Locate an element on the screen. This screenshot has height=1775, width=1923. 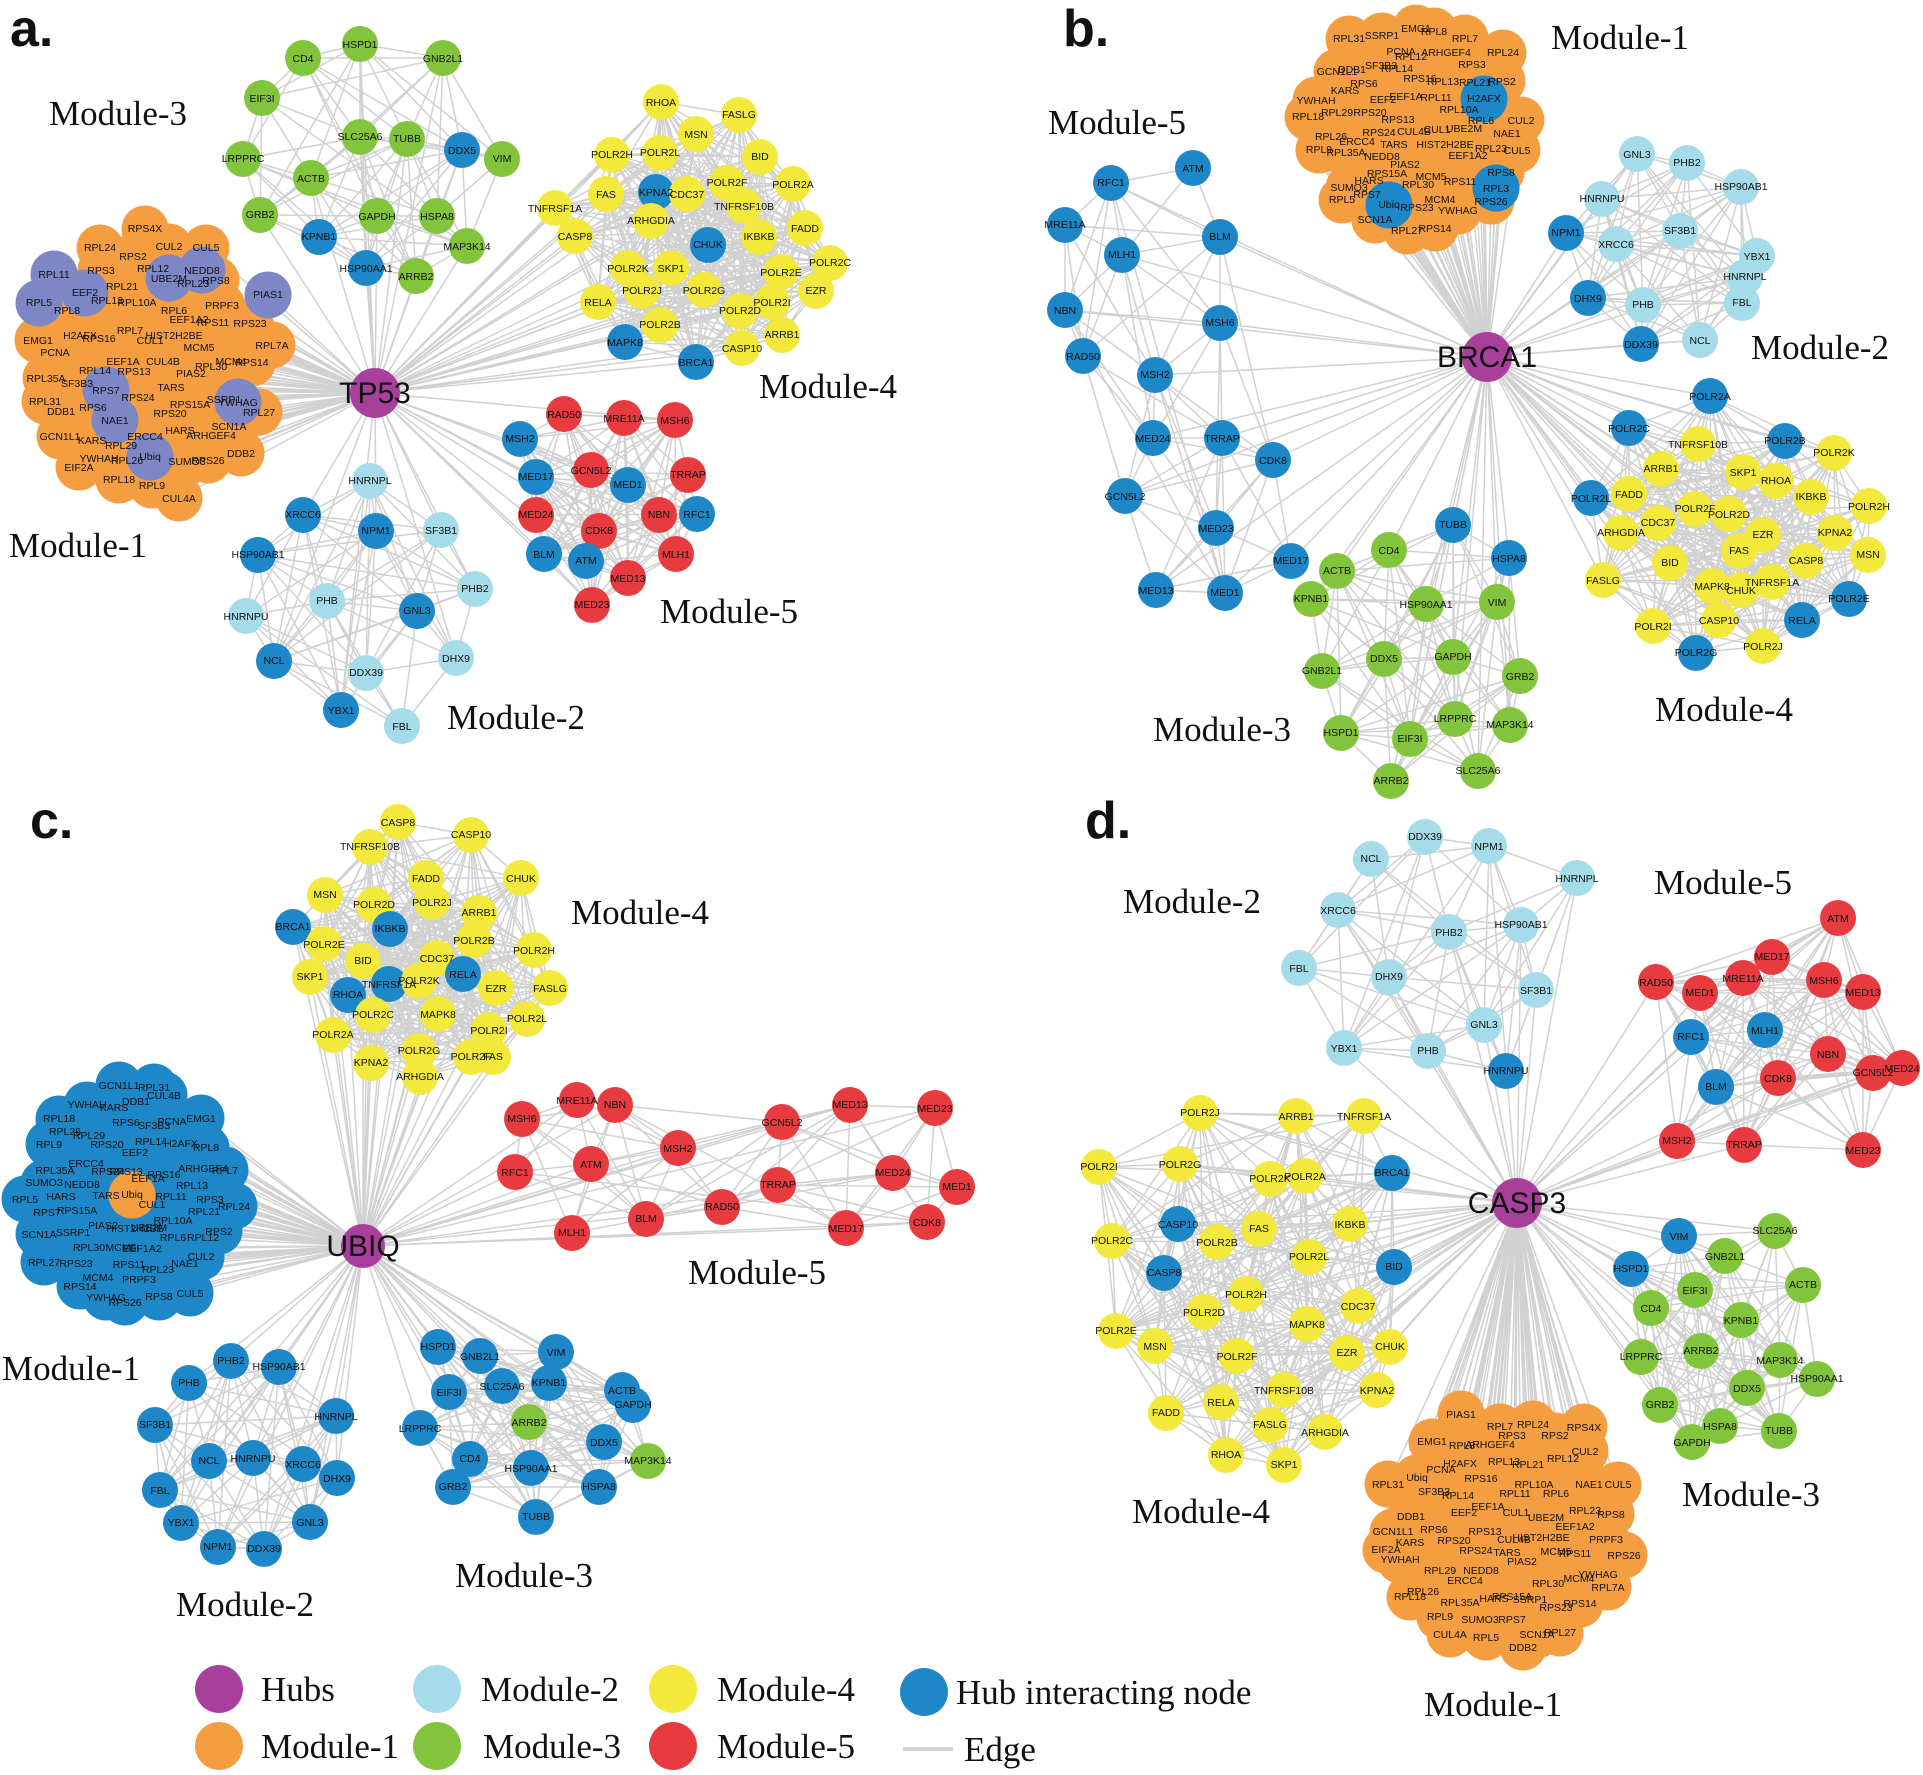
svg-text: TUBB is located at coordinates (1779, 1431).